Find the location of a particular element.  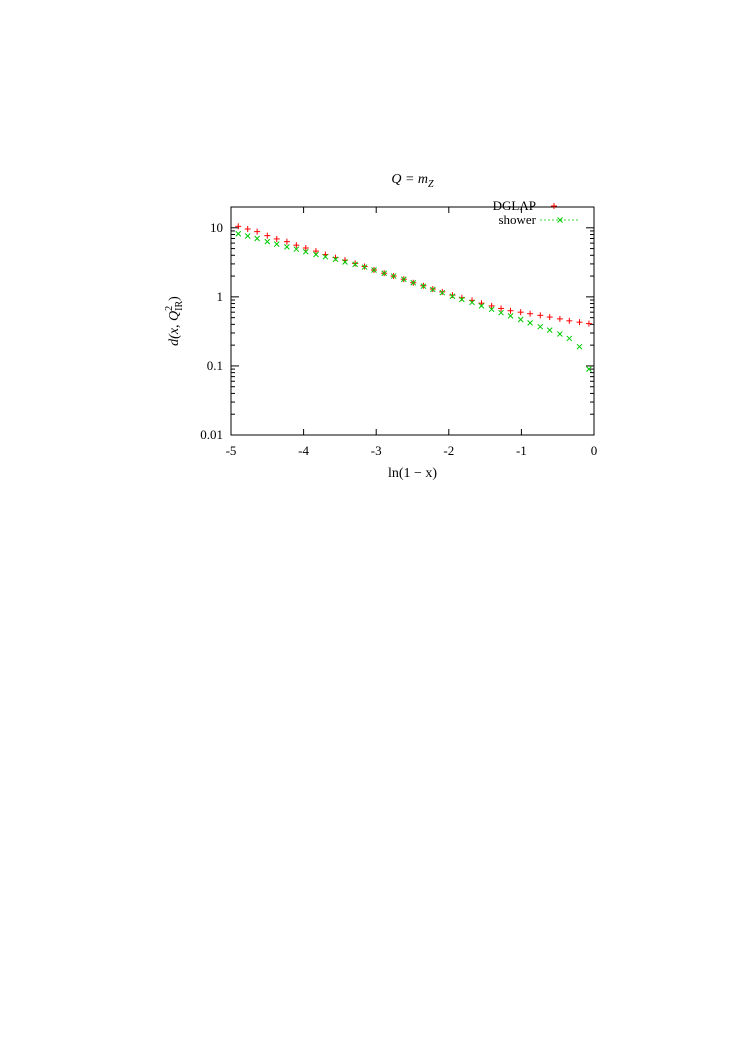

x-tick-label: -5 is located at coordinates (231, 450).